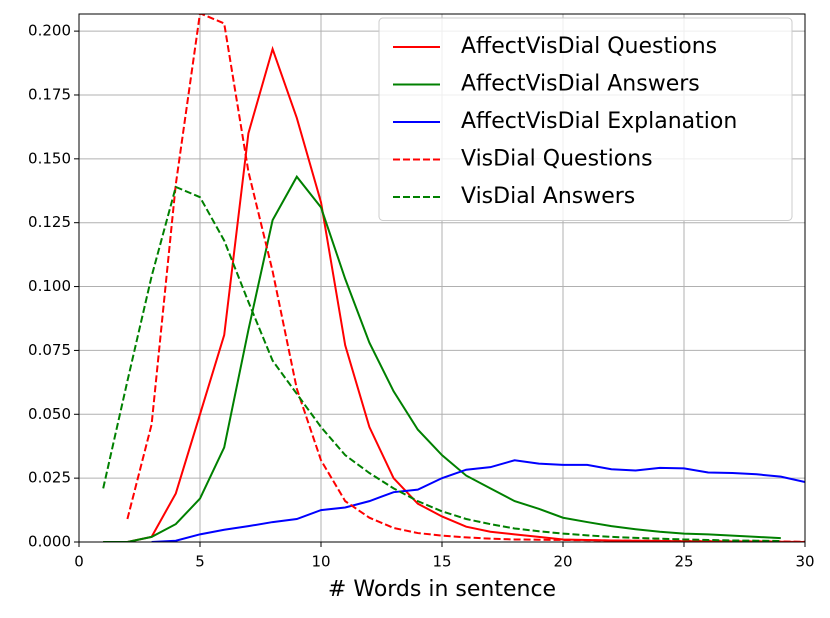 This screenshot has height=618, width=830. I want to click on legend-label: AffectVisDial Questions, so click(589, 46).